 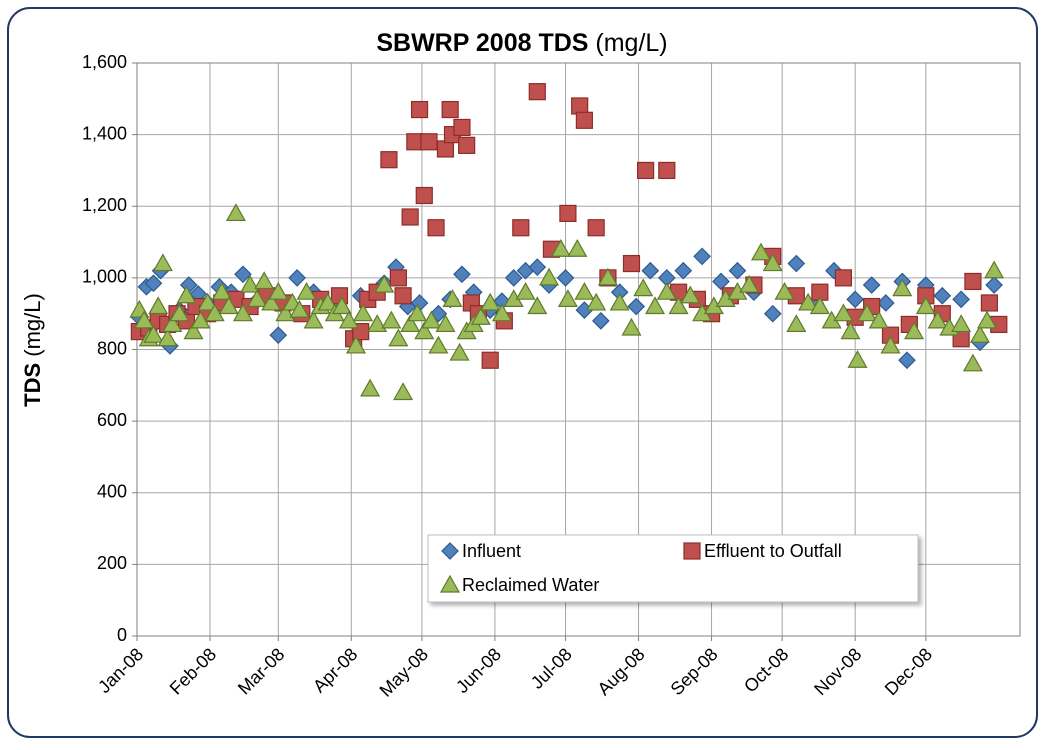 What do you see at coordinates (32, 385) in the screenshot?
I see `y-label-main: TDS` at bounding box center [32, 385].